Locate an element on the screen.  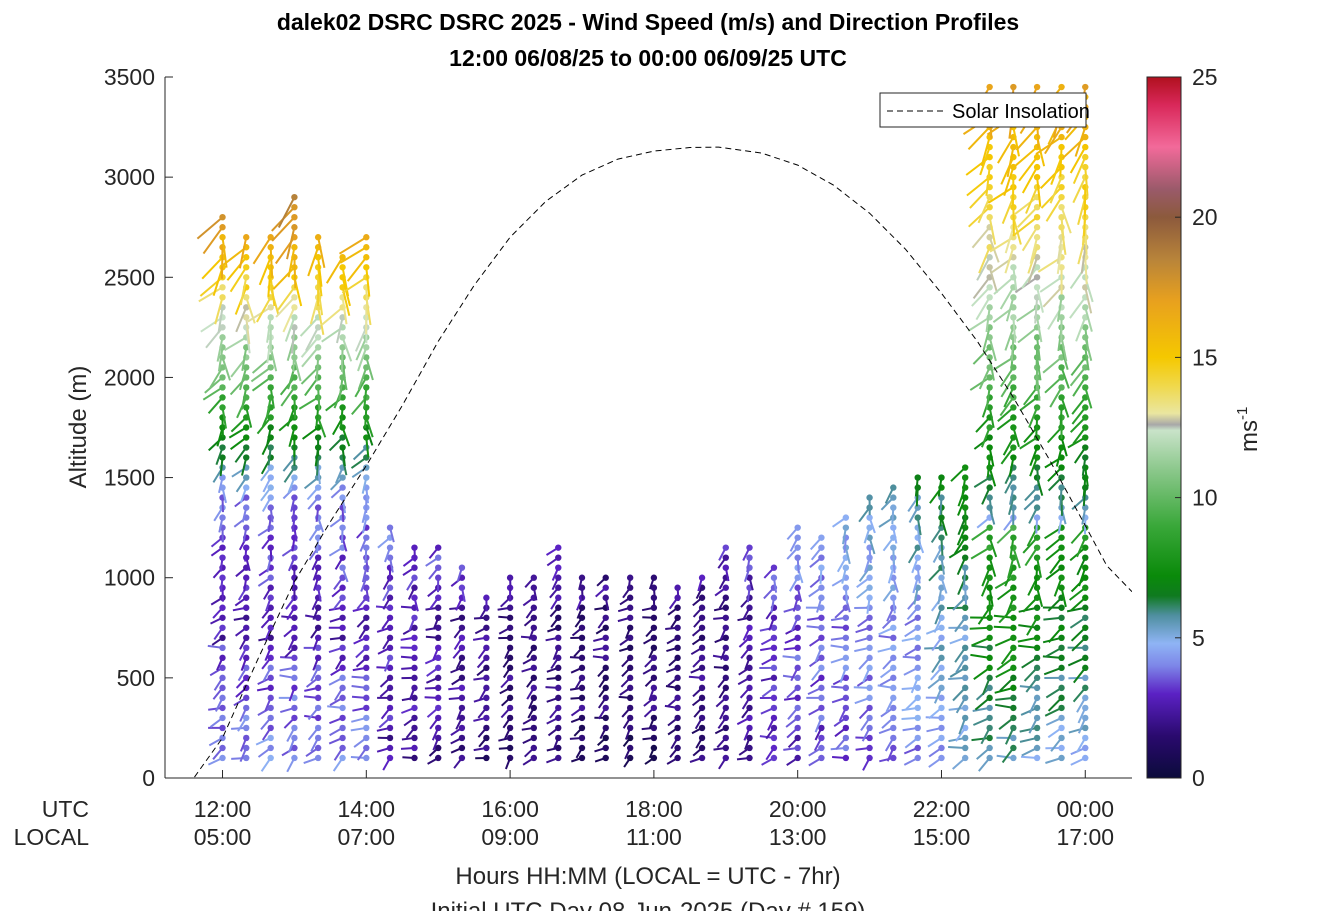
x-tick-label-utc: 14:00 is located at coordinates (367, 809).